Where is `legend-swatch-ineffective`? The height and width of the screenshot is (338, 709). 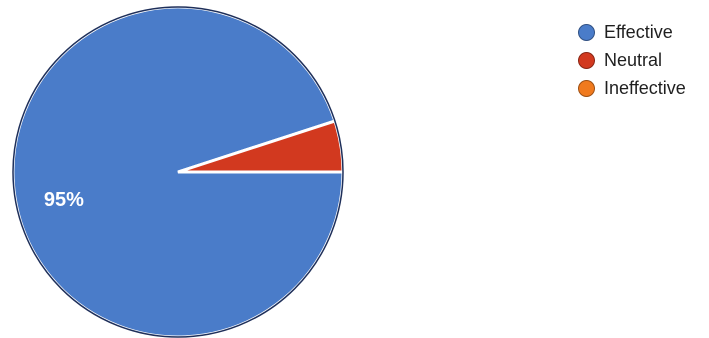
legend-swatch-ineffective is located at coordinates (586, 88).